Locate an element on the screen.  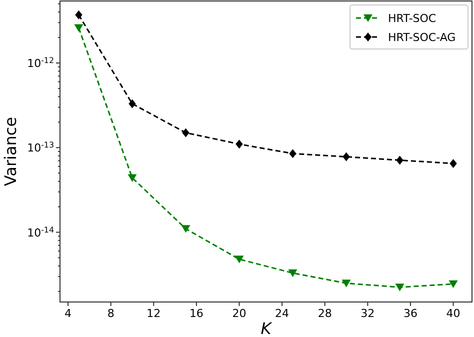
x-tick-label: 32 is located at coordinates (367, 313).